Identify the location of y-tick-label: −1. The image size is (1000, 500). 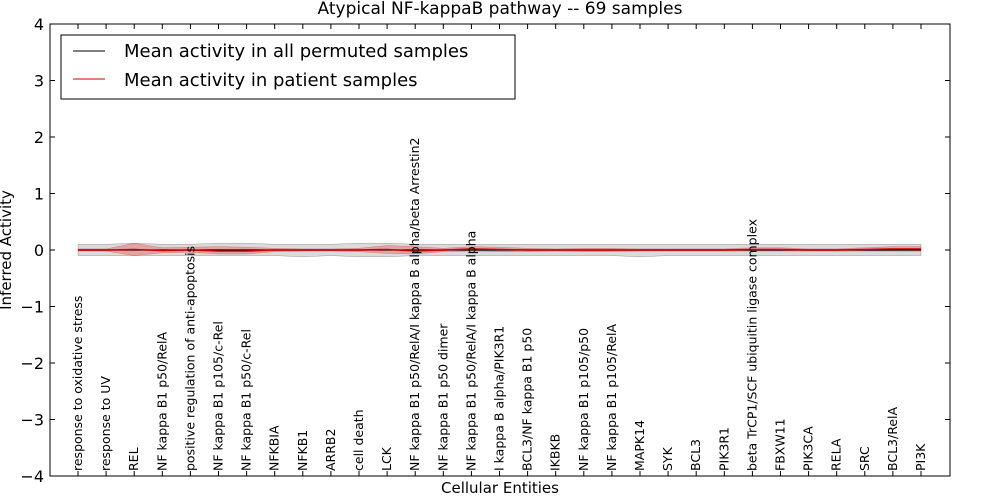
(32, 307).